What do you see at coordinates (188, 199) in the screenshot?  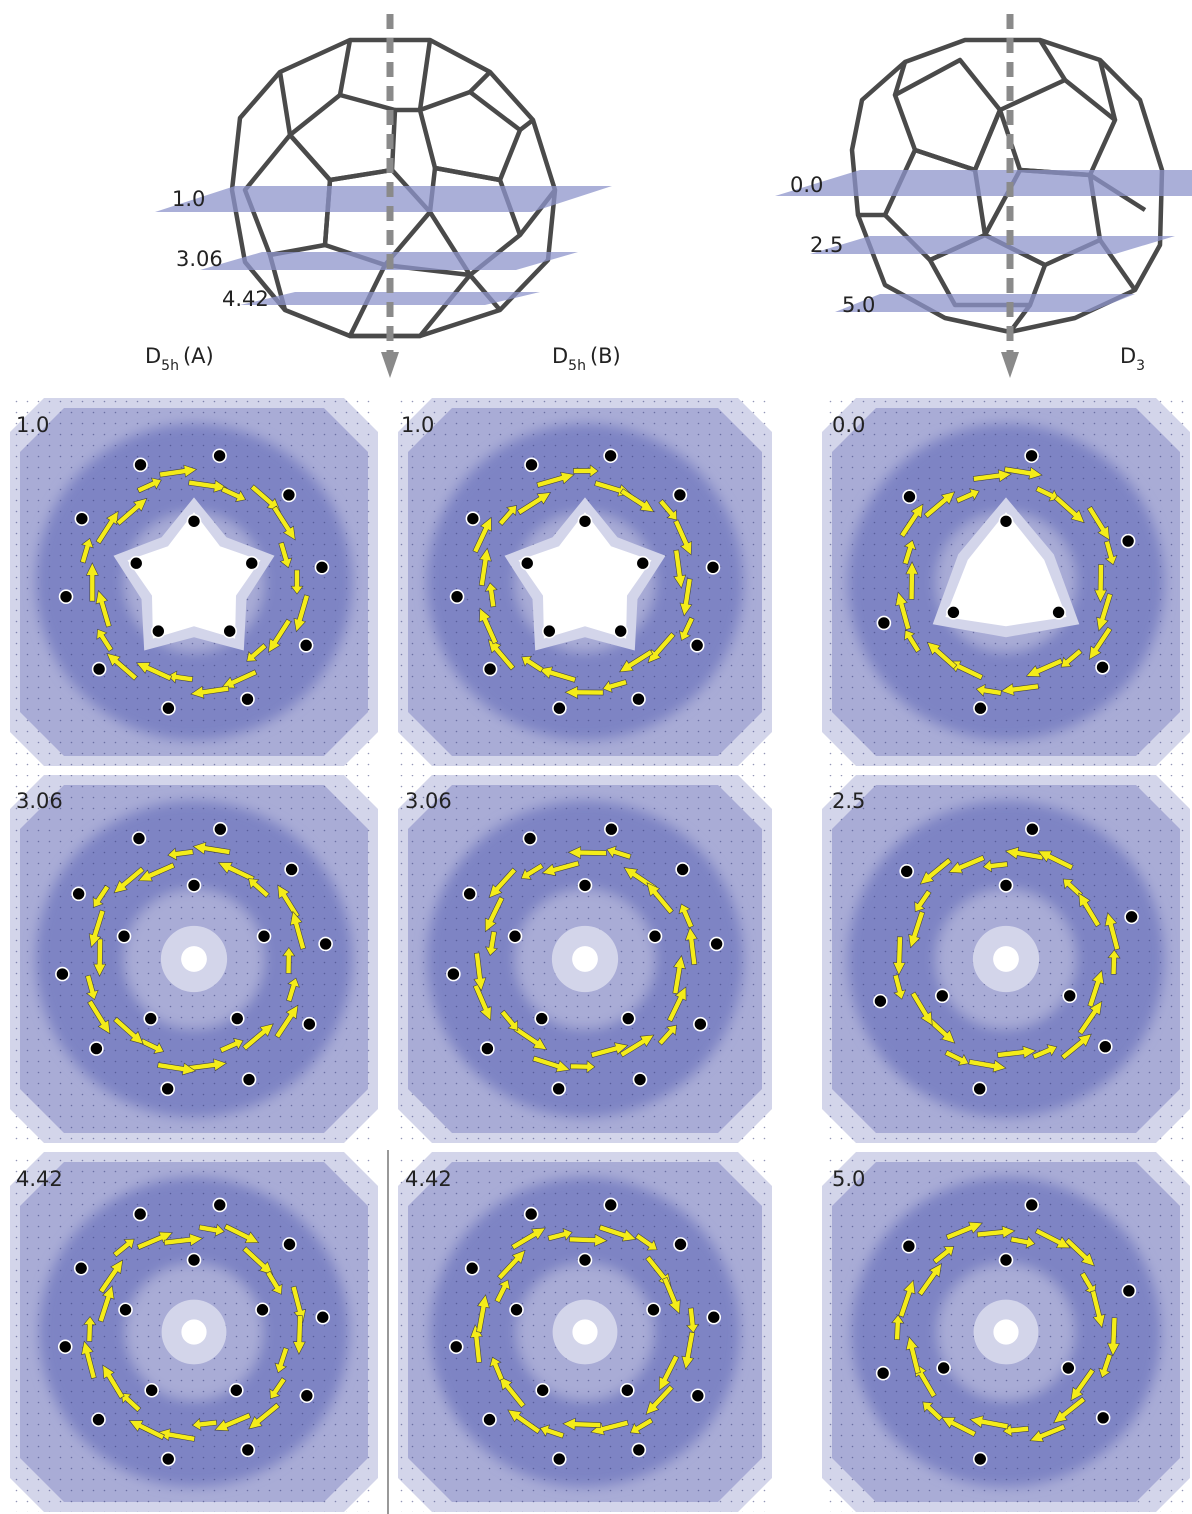 I see `plane-label-1: 1.0` at bounding box center [188, 199].